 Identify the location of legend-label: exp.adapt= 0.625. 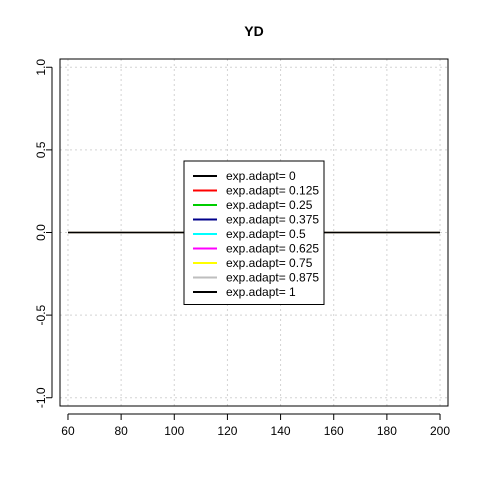
(272, 249).